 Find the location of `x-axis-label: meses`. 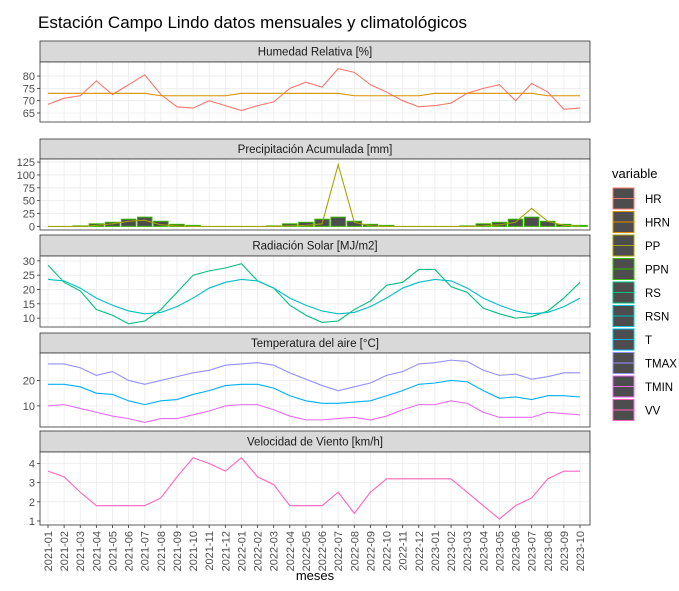

x-axis-label: meses is located at coordinates (315, 575).